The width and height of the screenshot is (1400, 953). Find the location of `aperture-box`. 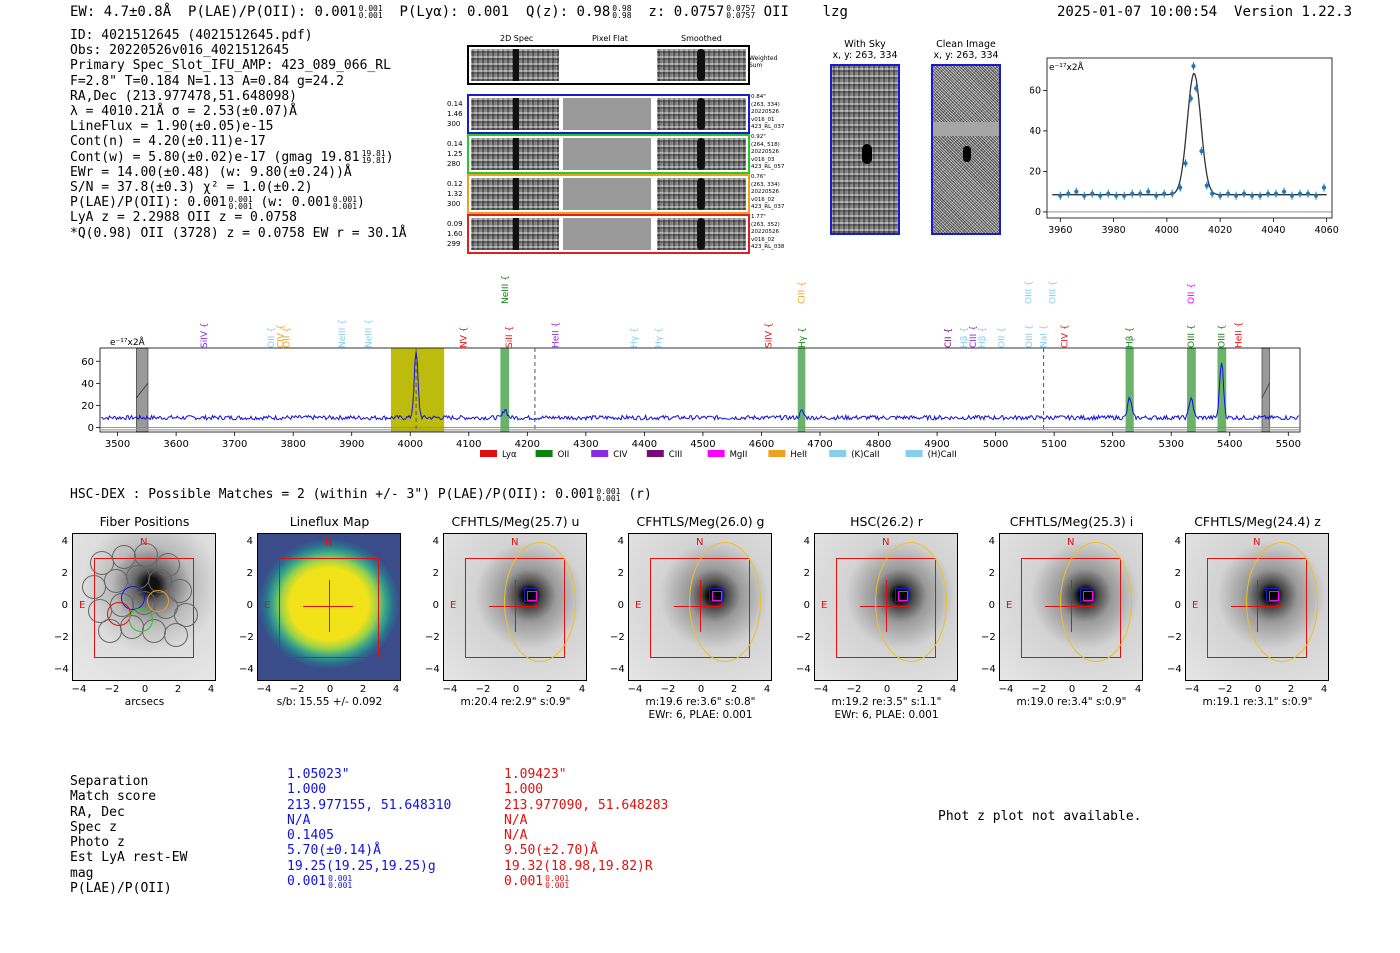

aperture-box is located at coordinates (329, 608).